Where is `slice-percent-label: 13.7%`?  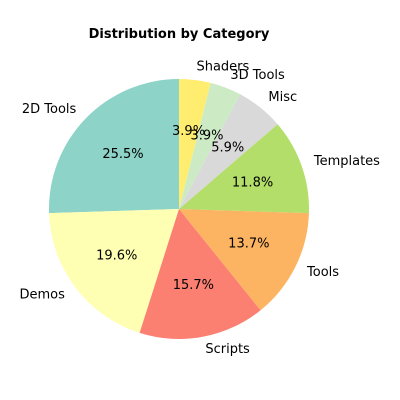
slice-percent-label: 13.7% is located at coordinates (248, 243).